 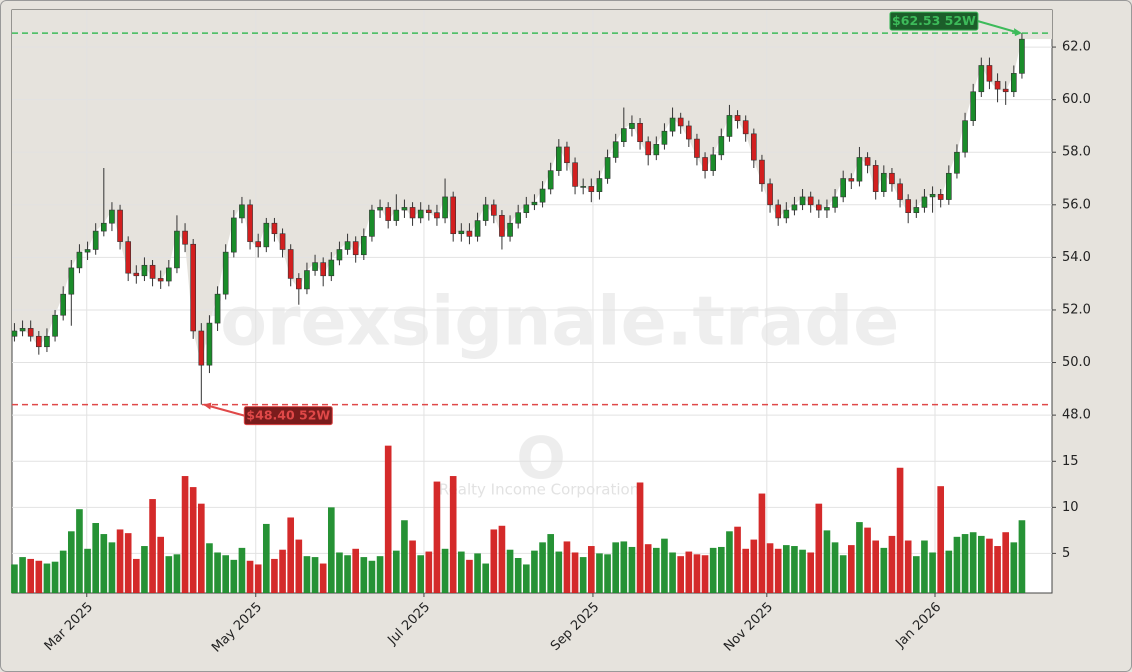 I want to click on y-tick-label: 52.0, so click(x=1076, y=309).